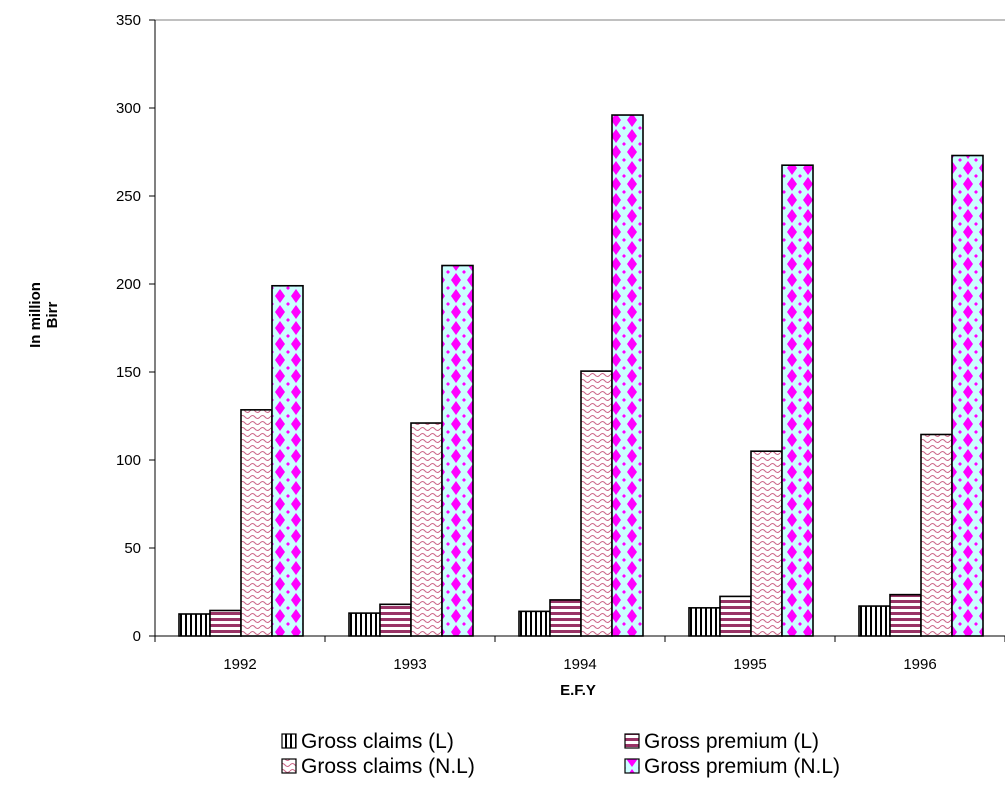 The height and width of the screenshot is (792, 1005). I want to click on y-tick-label: 150, so click(128, 372).